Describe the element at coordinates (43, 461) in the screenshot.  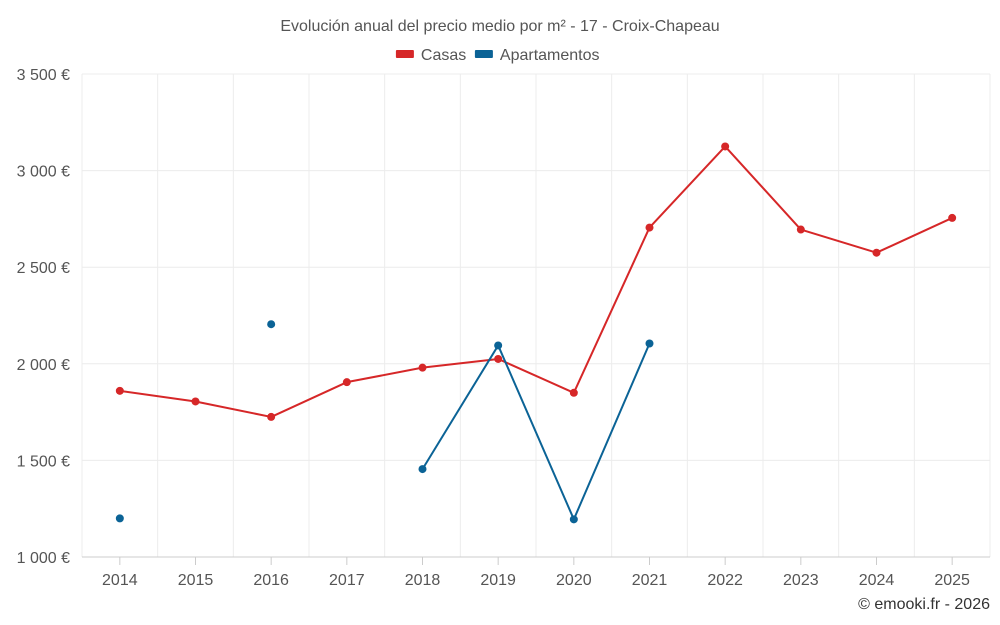
I see `y-tick-label: 1 500 €` at that location.